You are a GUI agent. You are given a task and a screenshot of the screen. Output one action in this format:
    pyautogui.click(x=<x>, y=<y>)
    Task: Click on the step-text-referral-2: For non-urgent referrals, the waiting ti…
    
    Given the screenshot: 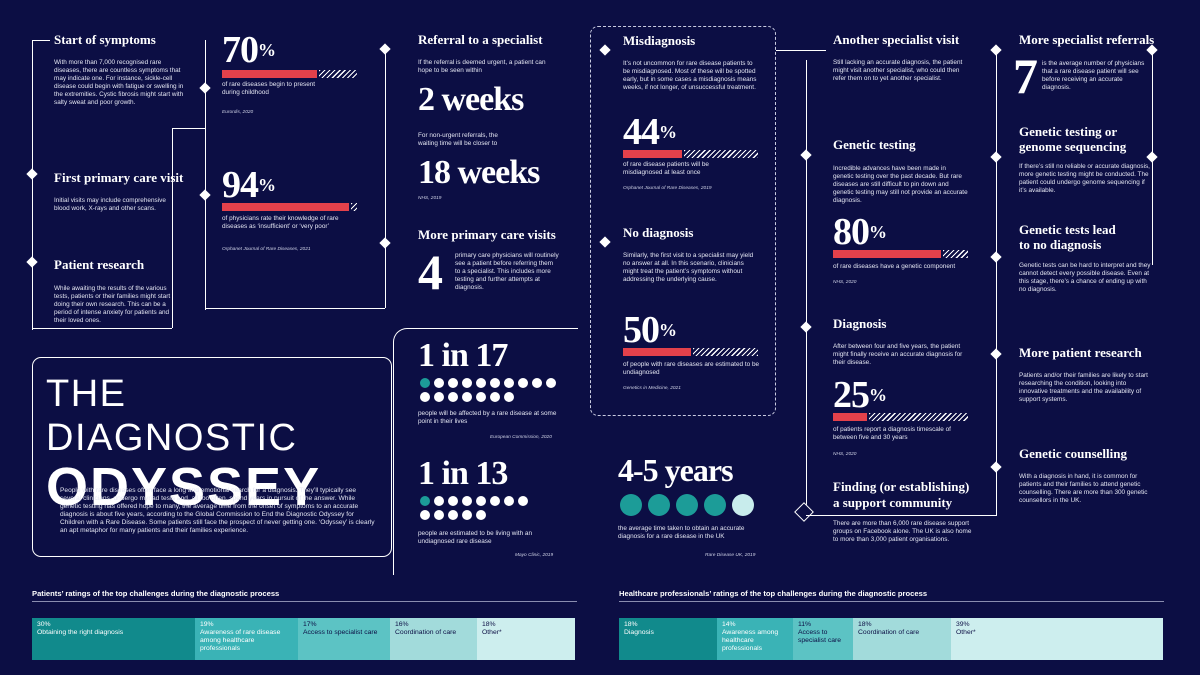 What is the action you would take?
    pyautogui.click(x=458, y=139)
    